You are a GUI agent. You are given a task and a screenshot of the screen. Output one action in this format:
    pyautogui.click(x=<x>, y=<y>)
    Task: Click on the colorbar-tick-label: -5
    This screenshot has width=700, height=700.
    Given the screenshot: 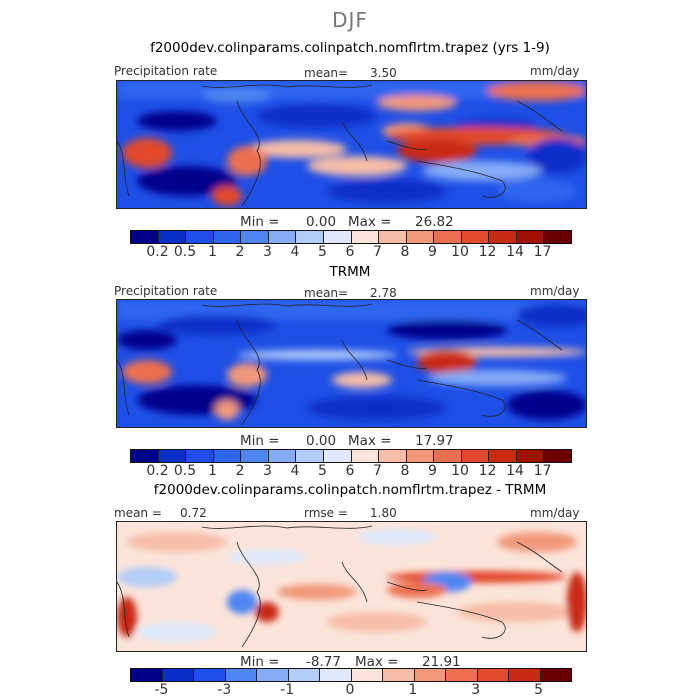 What is the action you would take?
    pyautogui.click(x=161, y=690)
    